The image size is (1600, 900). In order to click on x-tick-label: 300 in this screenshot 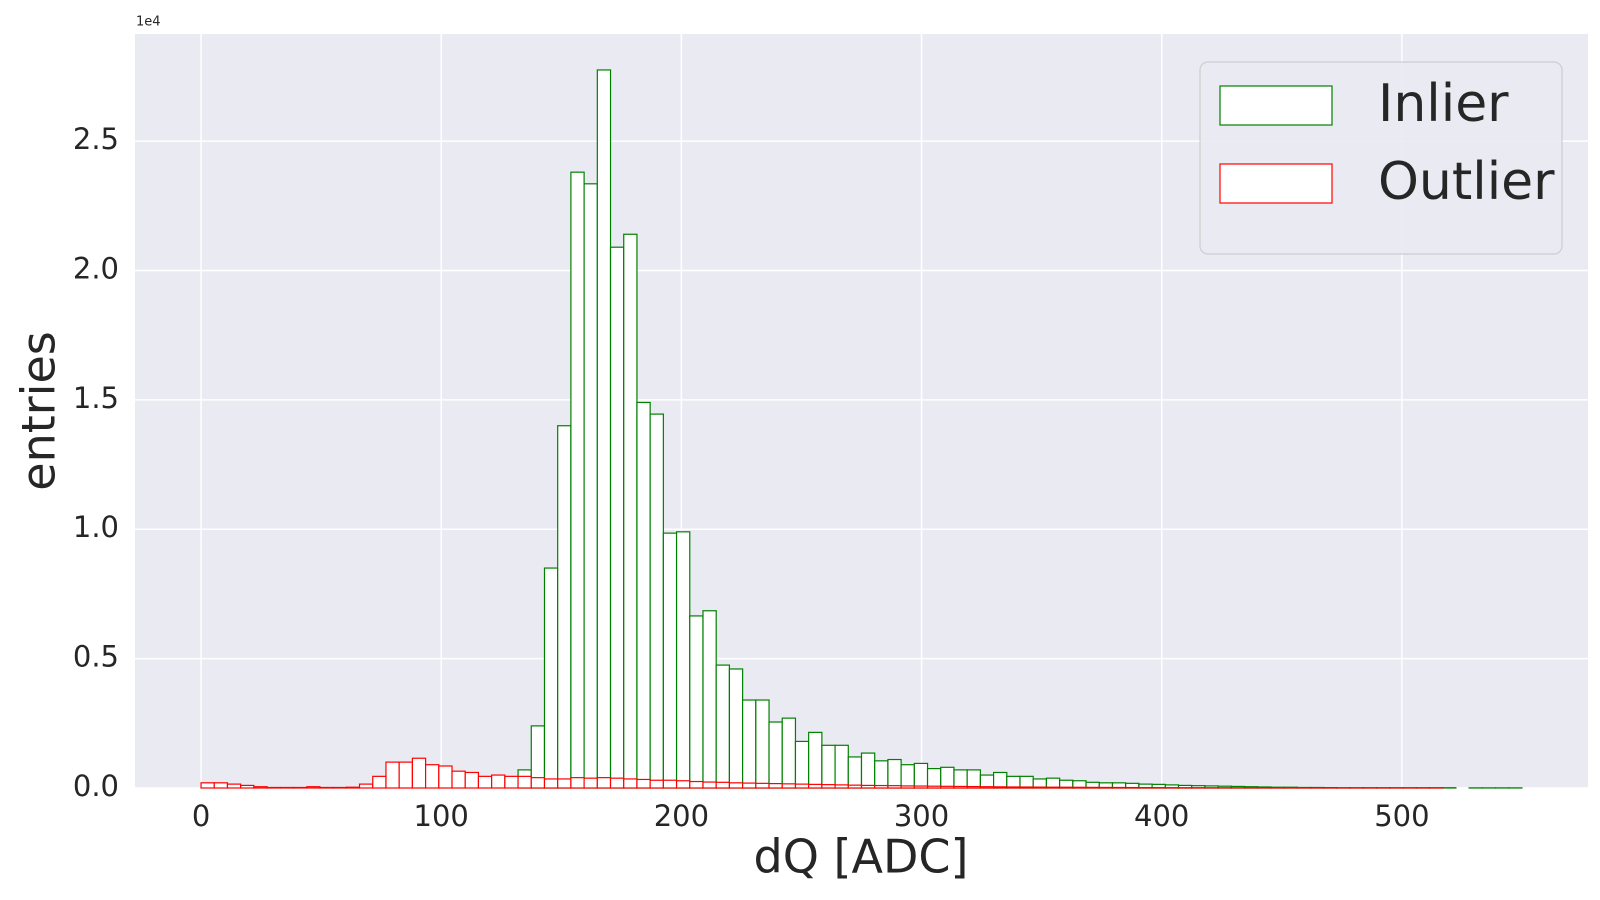, I will do `click(921, 816)`.